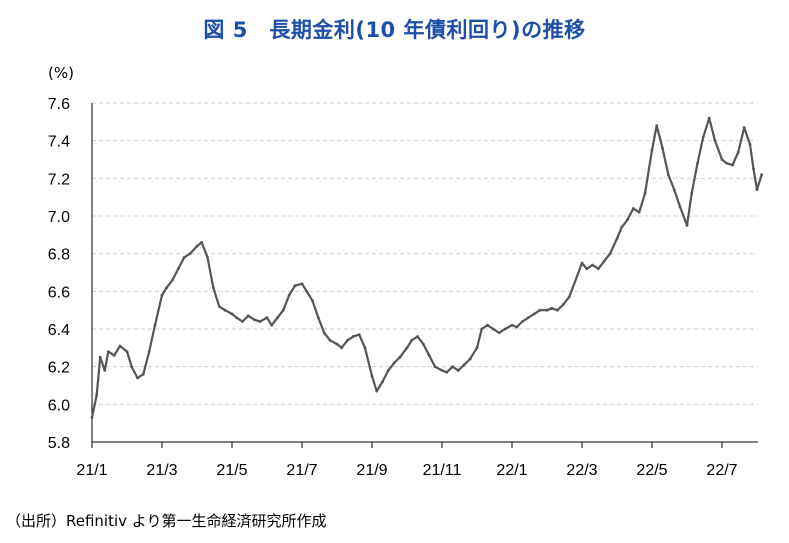  Describe the element at coordinates (231, 470) in the screenshot. I see `x-tick-label: 21/5` at that location.